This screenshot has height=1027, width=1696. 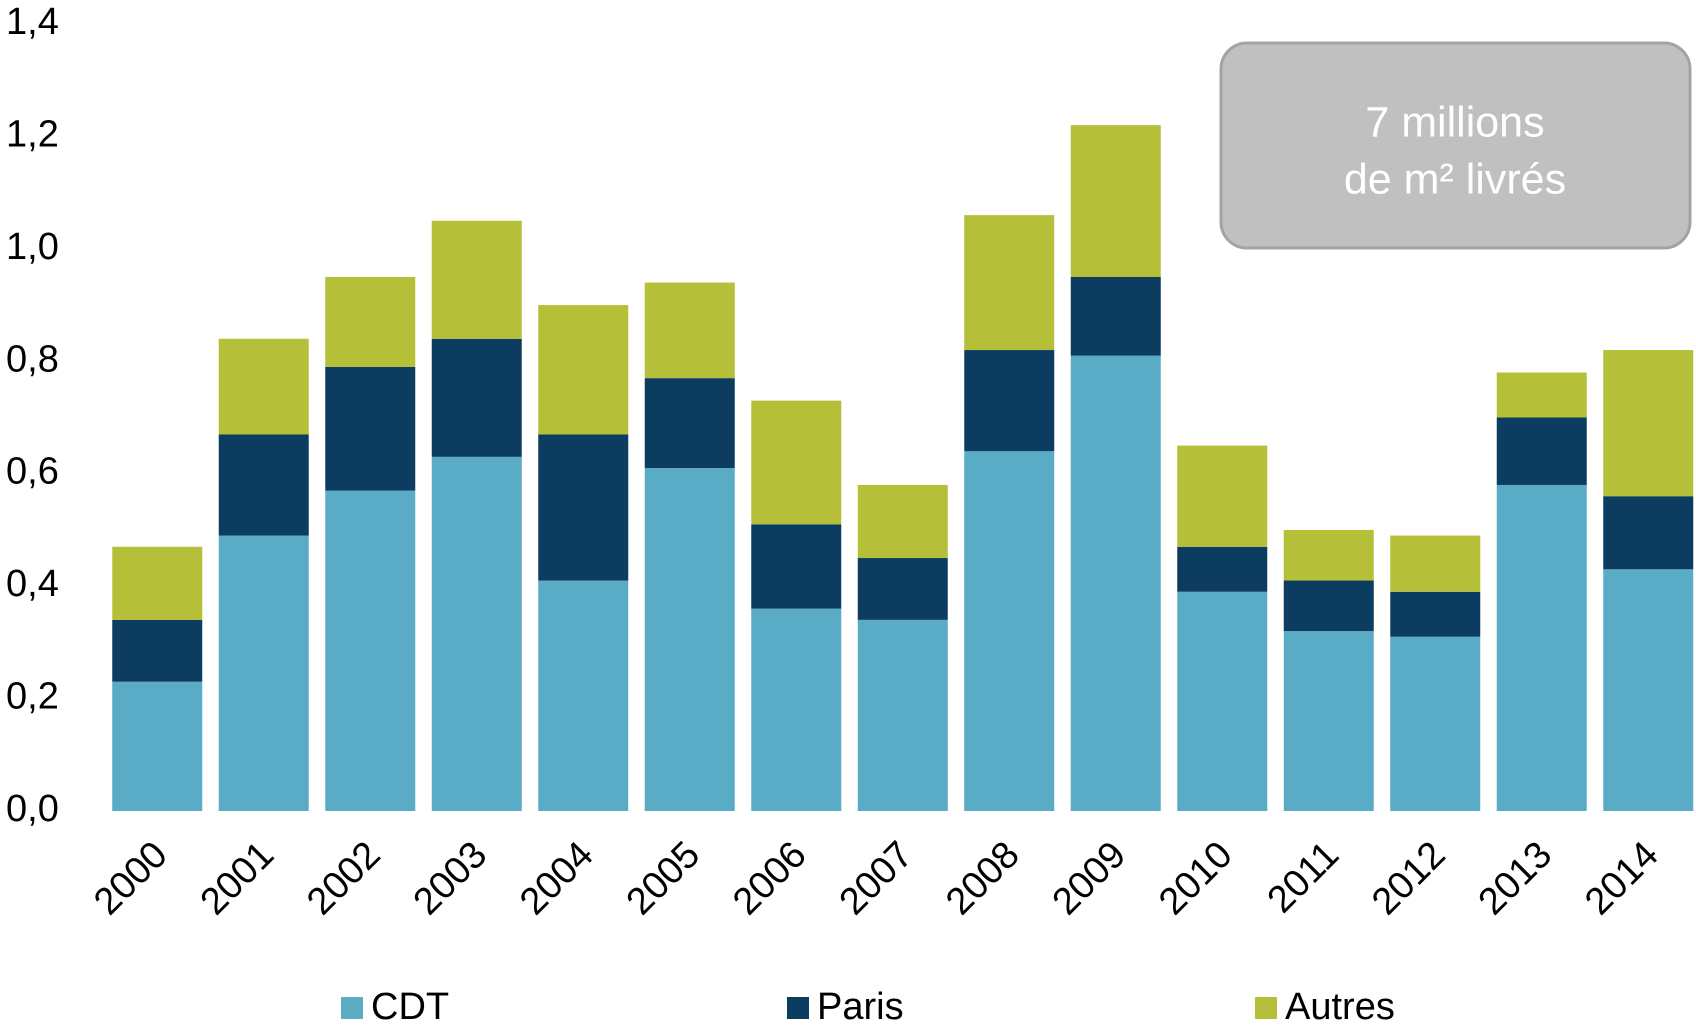 What do you see at coordinates (860, 1006) in the screenshot?
I see `legend-label: Paris` at bounding box center [860, 1006].